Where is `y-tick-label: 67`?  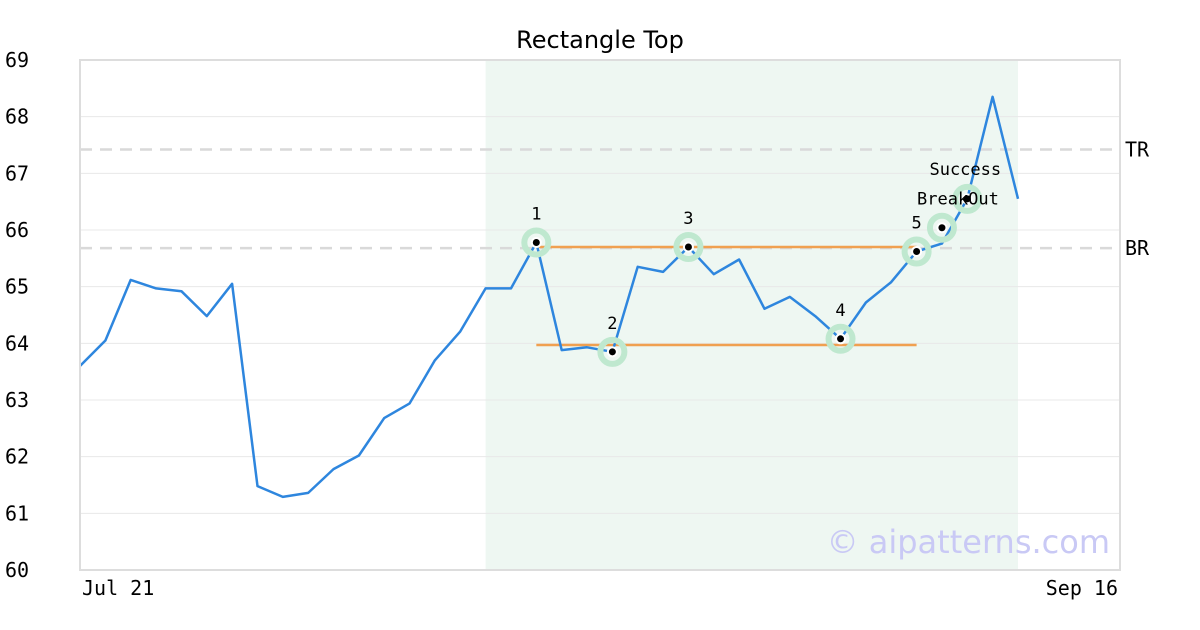 y-tick-label: 67 is located at coordinates (17, 173).